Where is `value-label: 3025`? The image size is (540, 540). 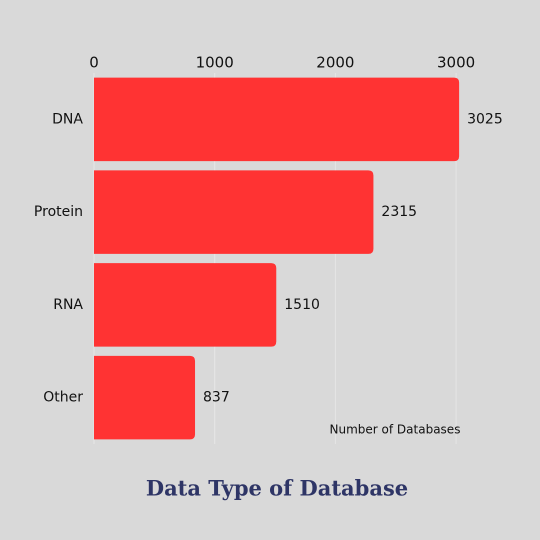 value-label: 3025 is located at coordinates (485, 119).